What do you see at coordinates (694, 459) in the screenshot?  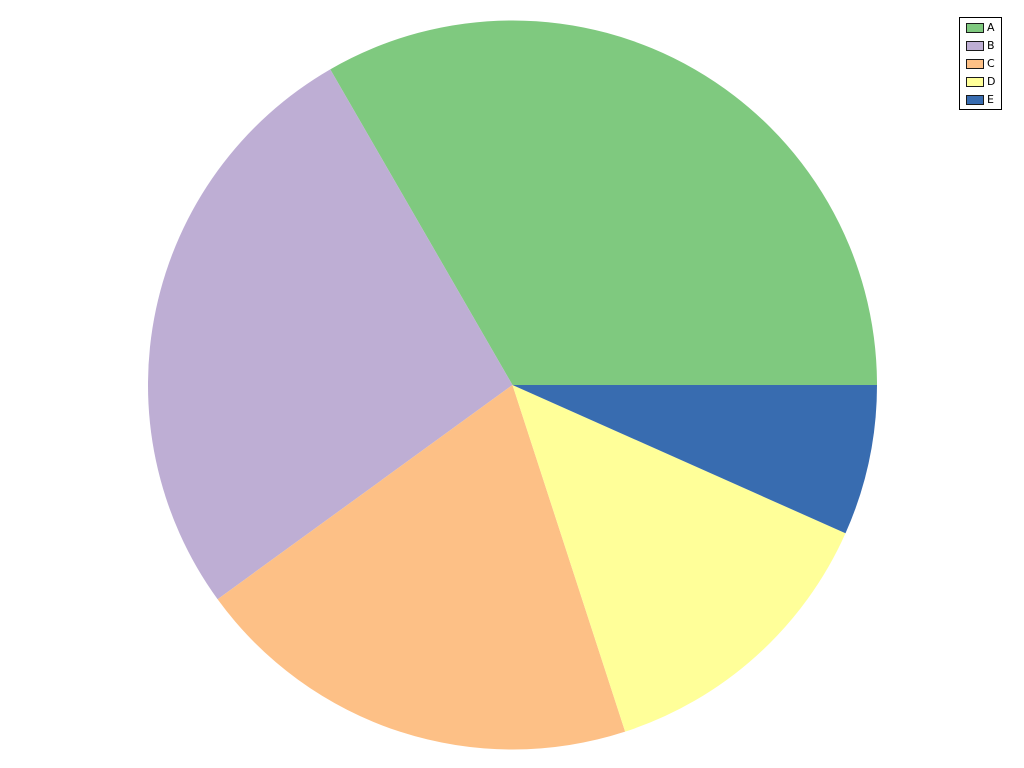 I see `pie-slice-E` at bounding box center [694, 459].